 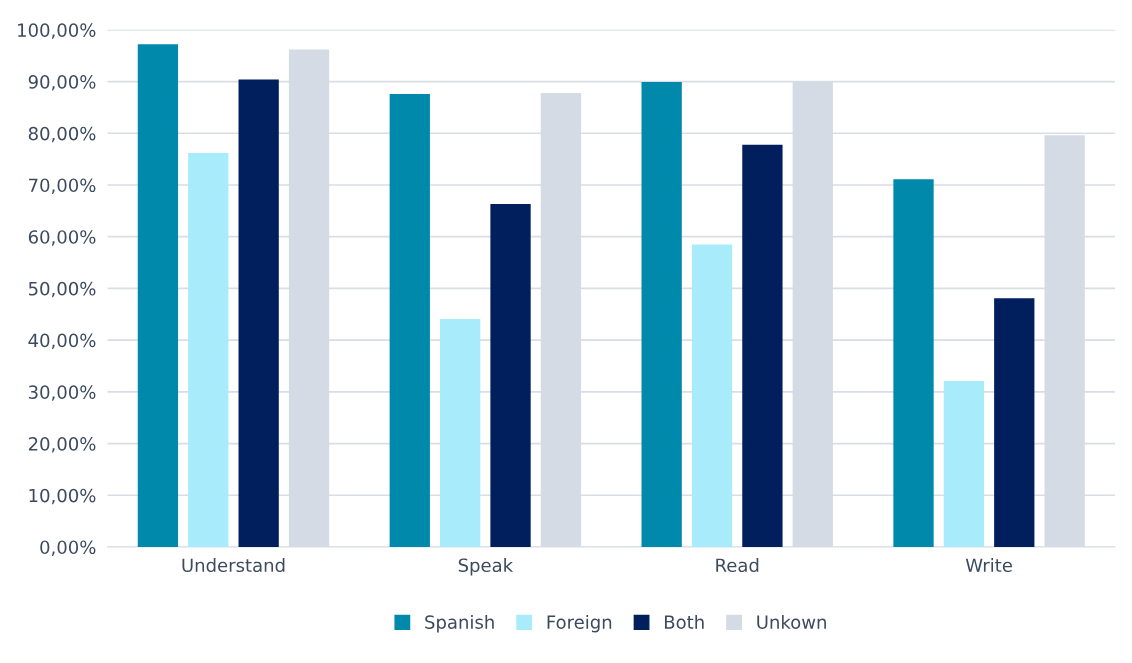 What do you see at coordinates (62, 341) in the screenshot?
I see `y-tick-label: 40,00%` at bounding box center [62, 341].